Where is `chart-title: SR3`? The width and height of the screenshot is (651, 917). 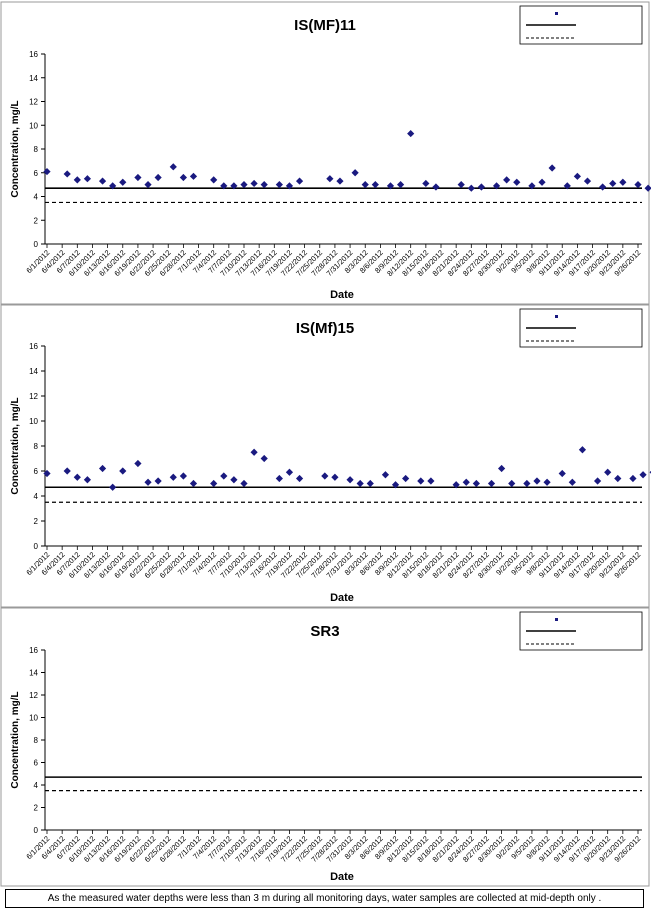 chart-title: SR3 is located at coordinates (324, 631).